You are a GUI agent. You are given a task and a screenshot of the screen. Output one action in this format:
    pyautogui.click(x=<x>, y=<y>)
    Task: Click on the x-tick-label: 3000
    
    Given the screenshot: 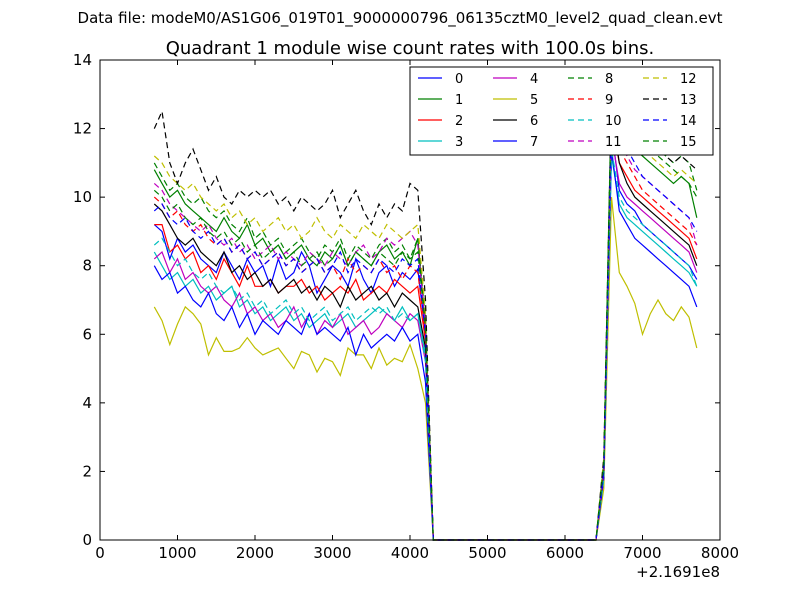 What is the action you would take?
    pyautogui.click(x=332, y=553)
    